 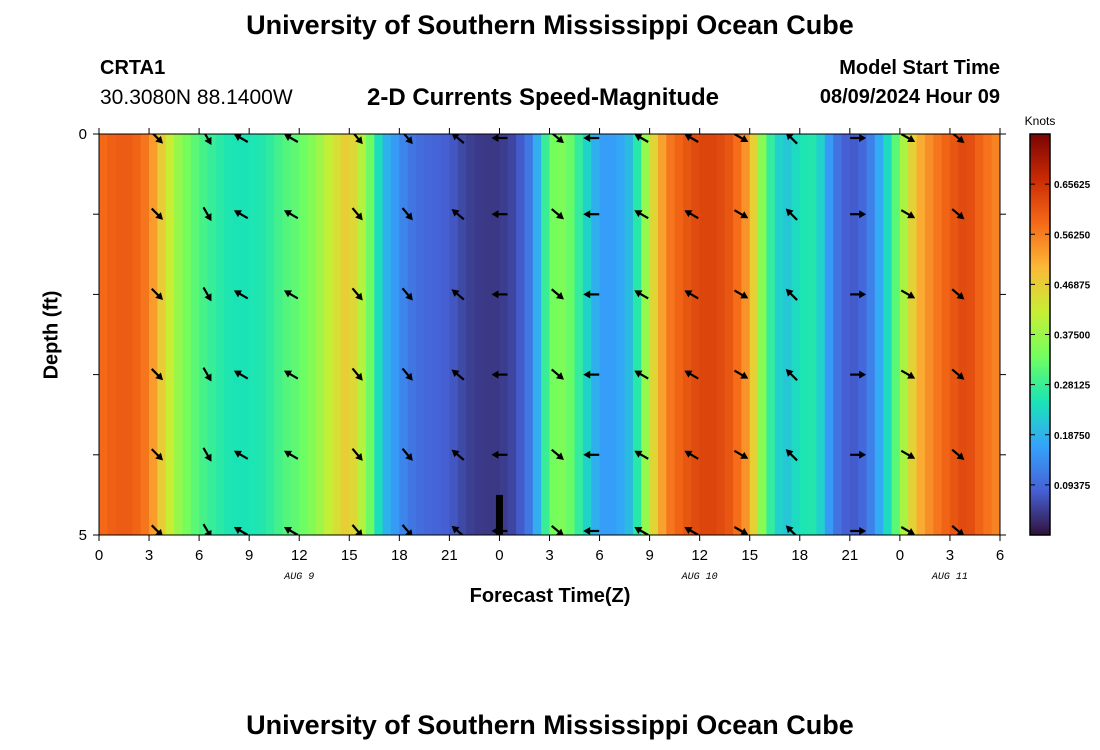 I want to click on date-label: AUG 9, so click(x=298, y=577).